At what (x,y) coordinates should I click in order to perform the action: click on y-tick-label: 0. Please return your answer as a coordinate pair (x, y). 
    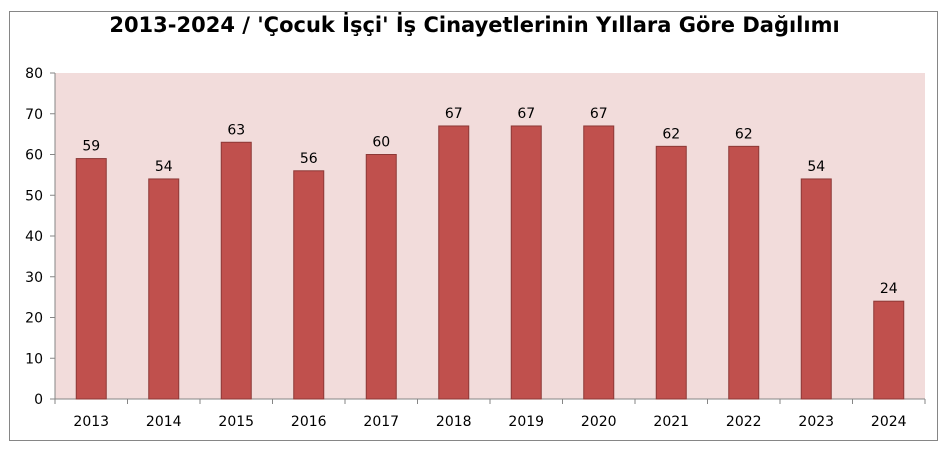
    Looking at the image, I should click on (38, 400).